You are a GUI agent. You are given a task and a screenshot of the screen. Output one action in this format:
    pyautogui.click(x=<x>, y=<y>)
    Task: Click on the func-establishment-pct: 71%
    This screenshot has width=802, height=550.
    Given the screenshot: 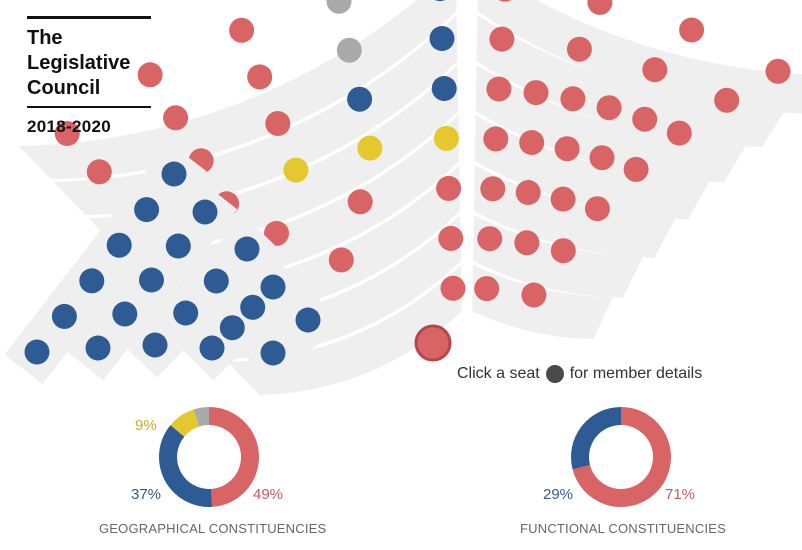 What is the action you would take?
    pyautogui.click(x=680, y=494)
    